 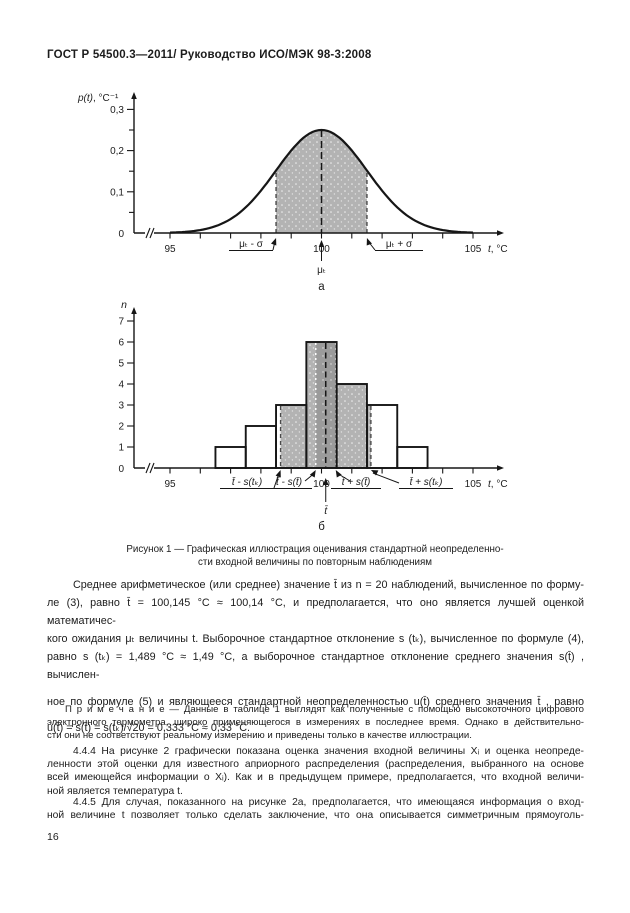 I want to click on svg-text: 4, so click(x=121, y=385).